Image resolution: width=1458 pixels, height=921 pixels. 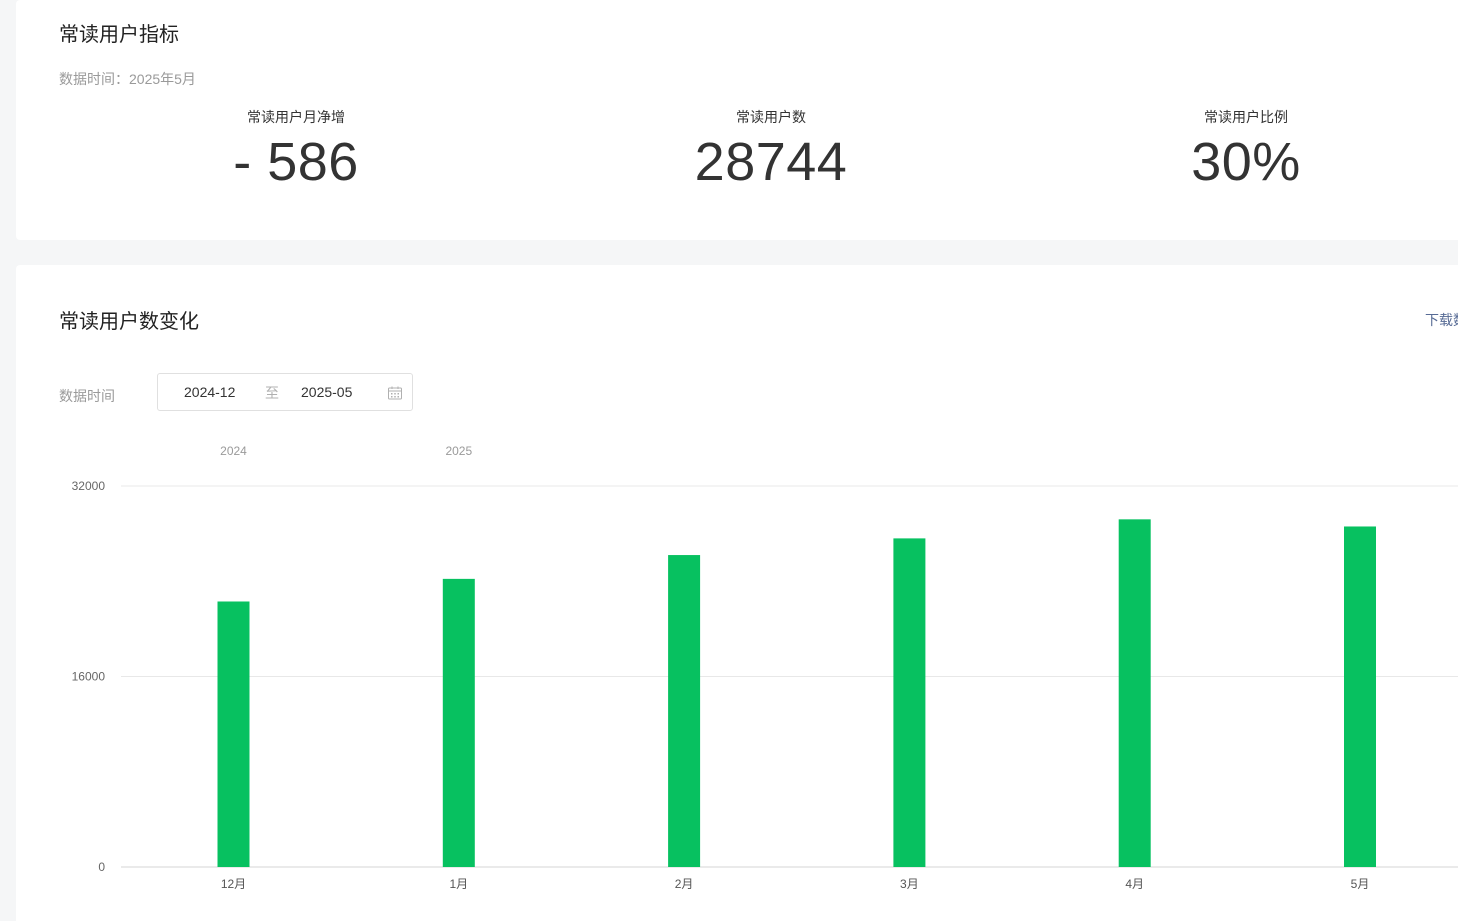 I want to click on metric-label: 常读用户月净增, so click(x=296, y=117).